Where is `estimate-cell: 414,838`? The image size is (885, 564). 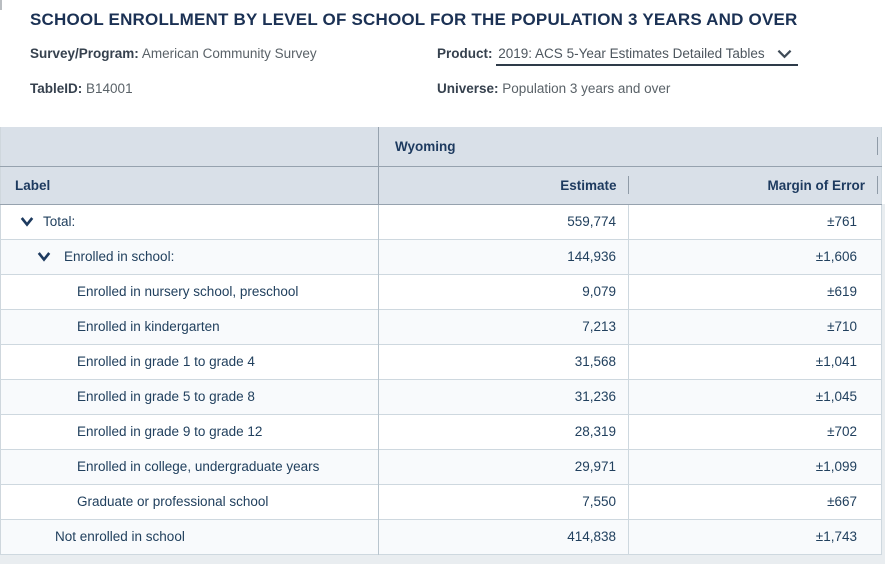
estimate-cell: 414,838 is located at coordinates (503, 536).